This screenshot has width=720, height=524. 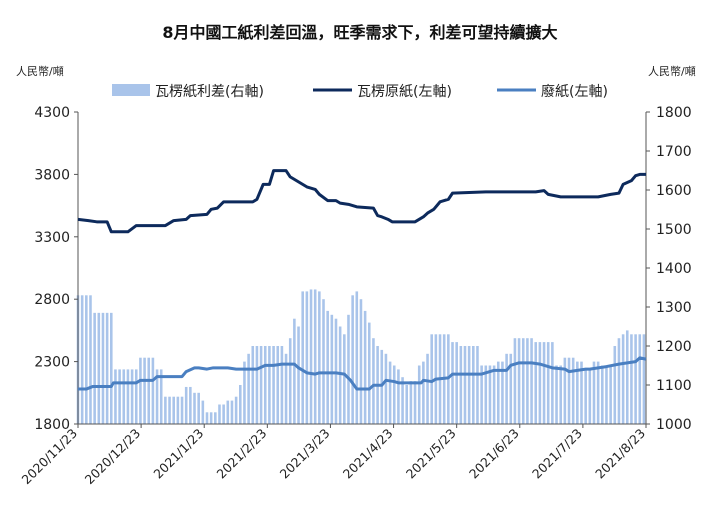 I want to click on right-tick-label: 1100, so click(x=674, y=386).